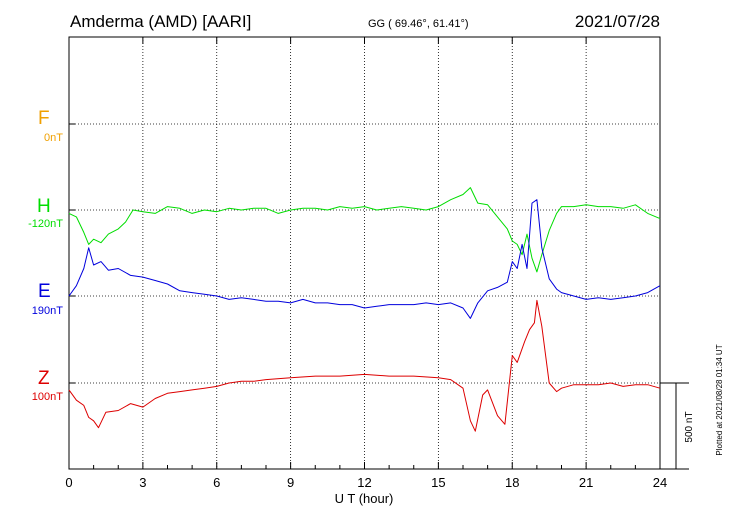  I want to click on station-coords: GG ( 69.46°, 61.41°), so click(418, 24).